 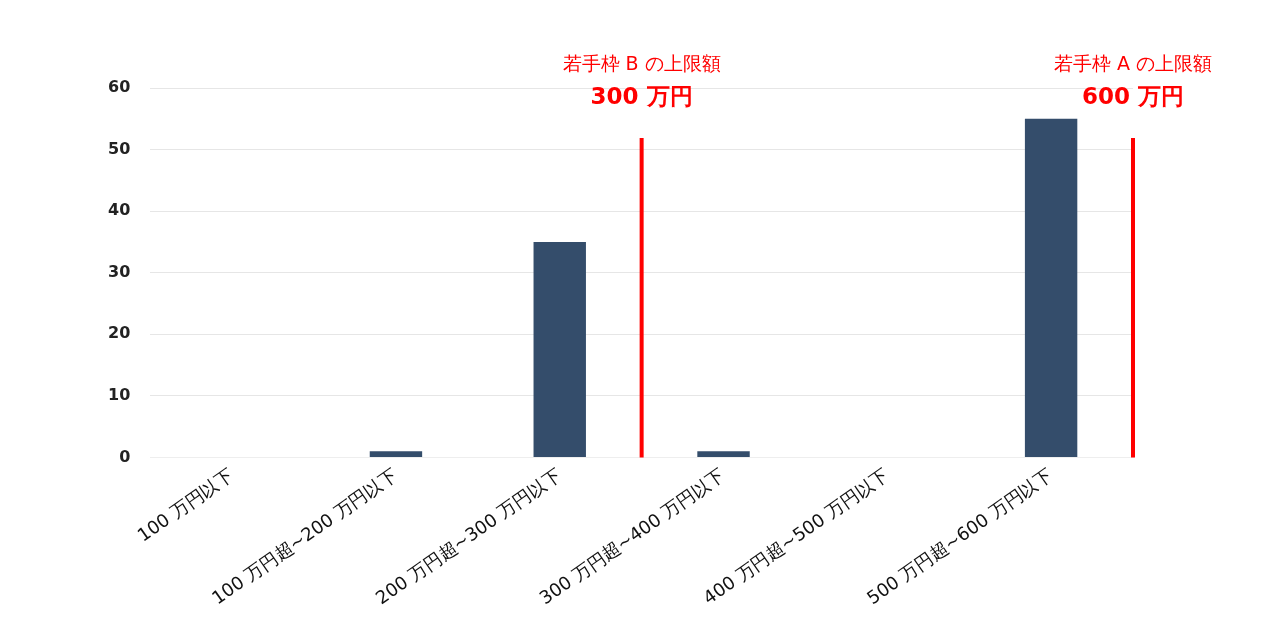 I want to click on y-tick-label: 50, so click(x=119, y=148).